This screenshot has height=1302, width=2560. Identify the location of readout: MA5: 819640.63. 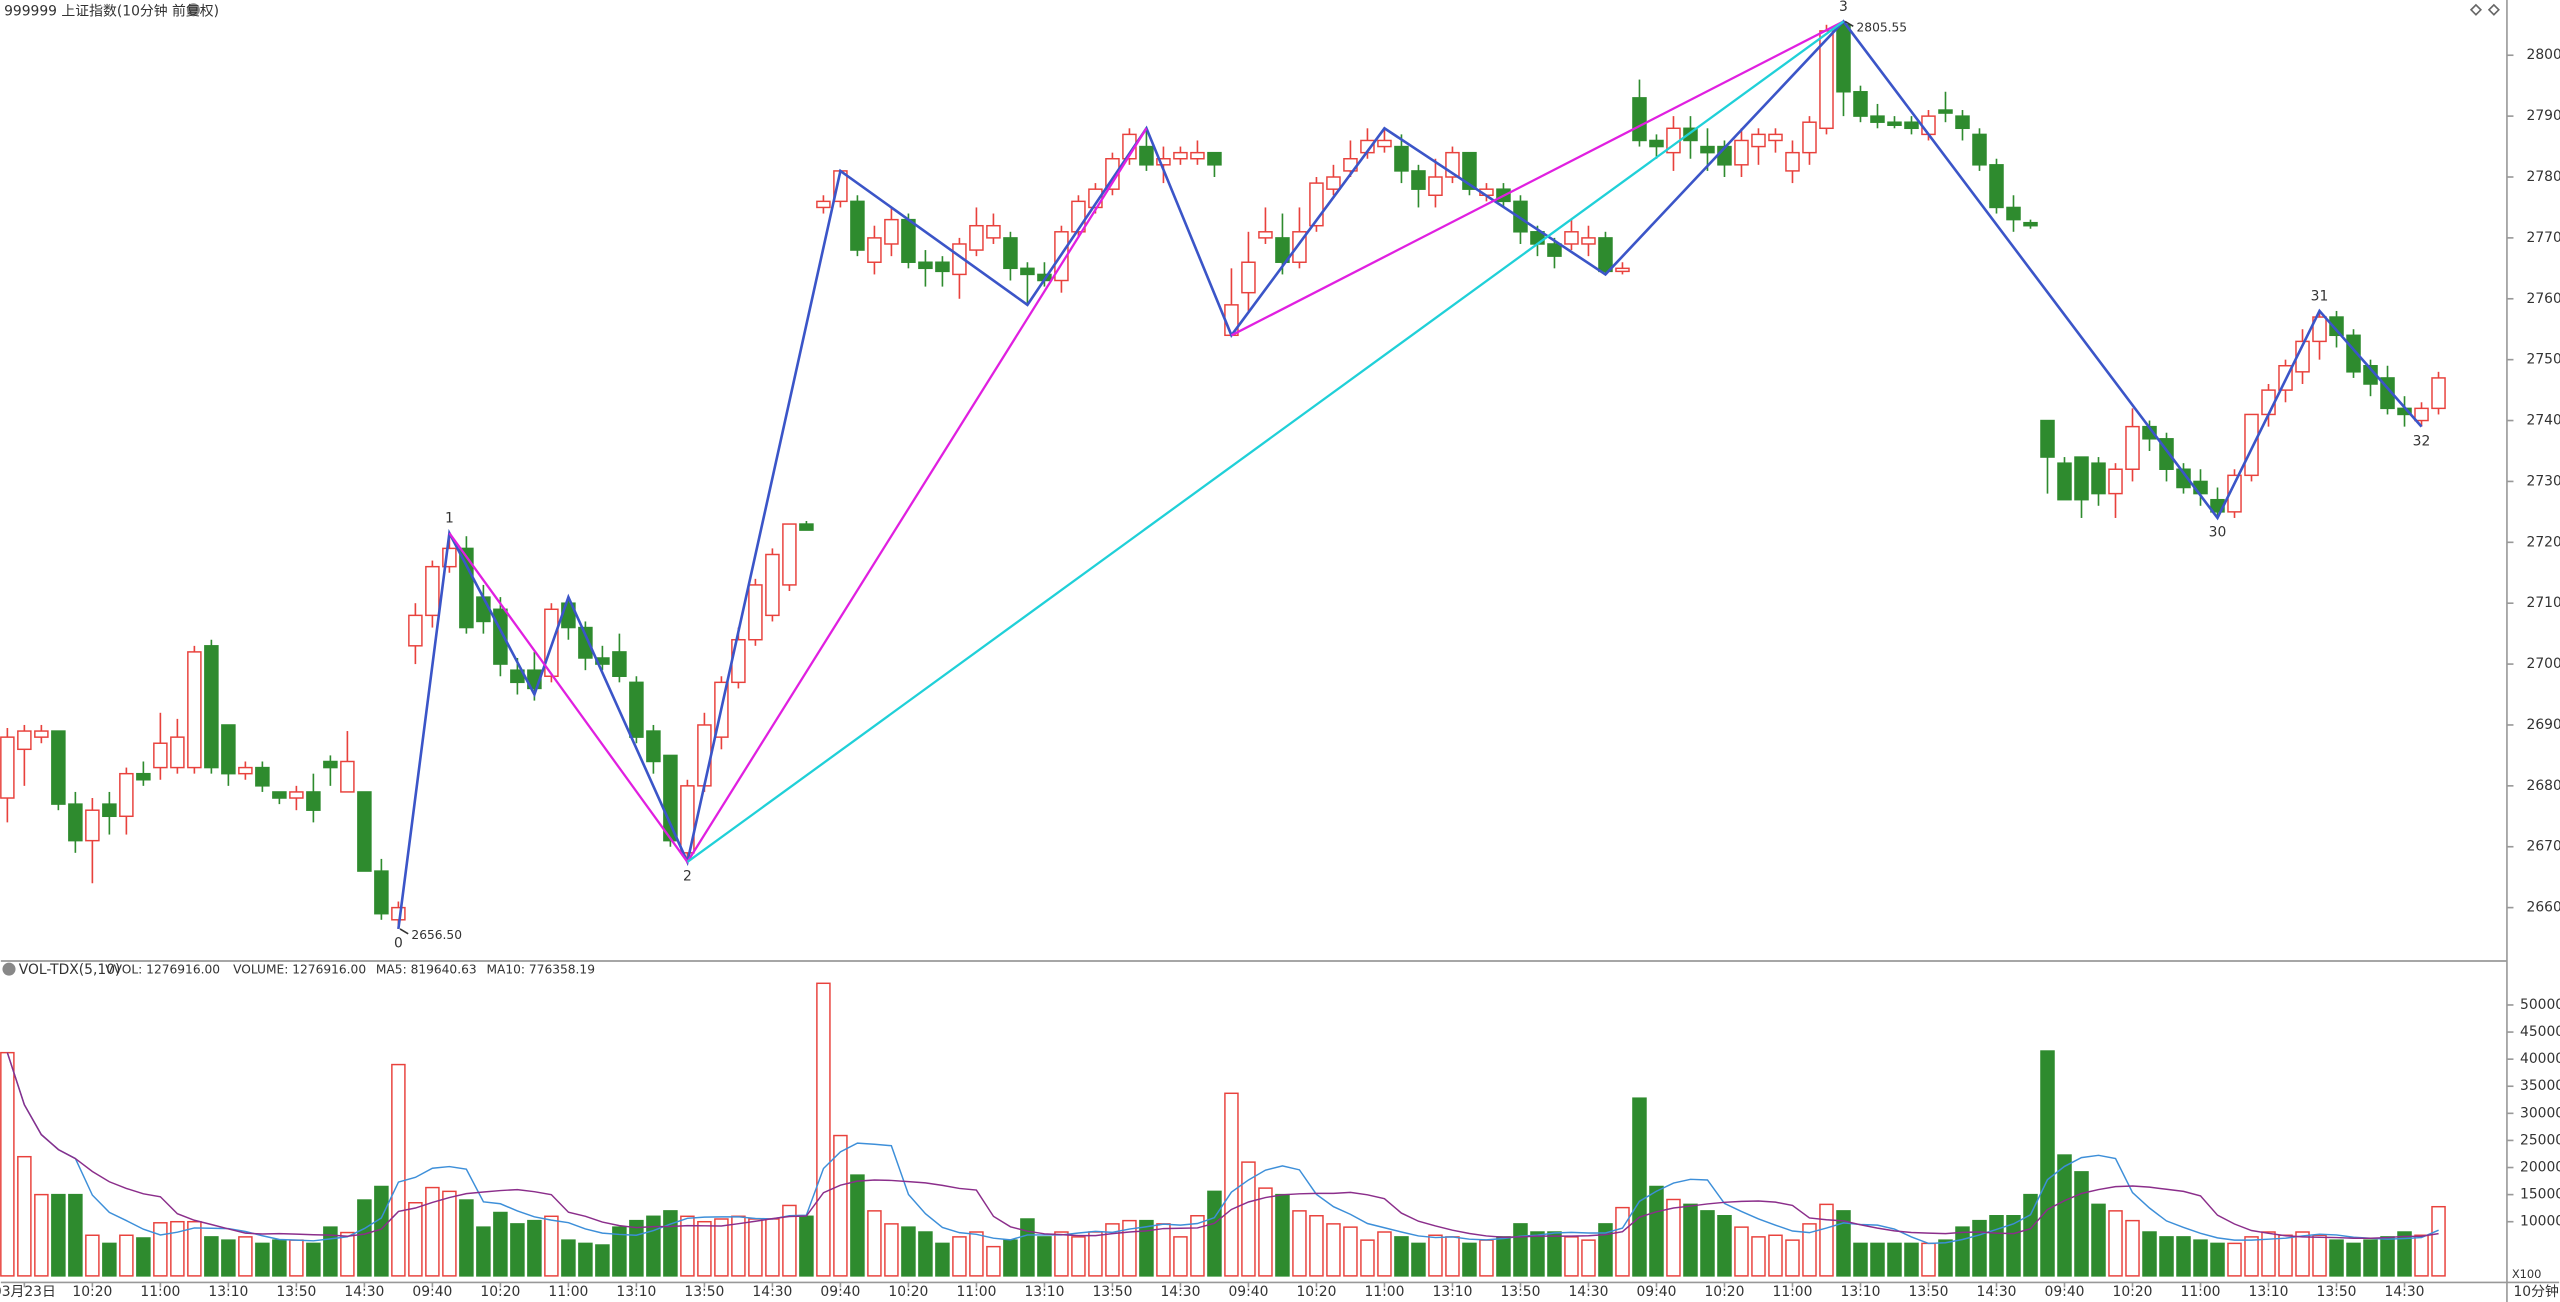
(426, 969).